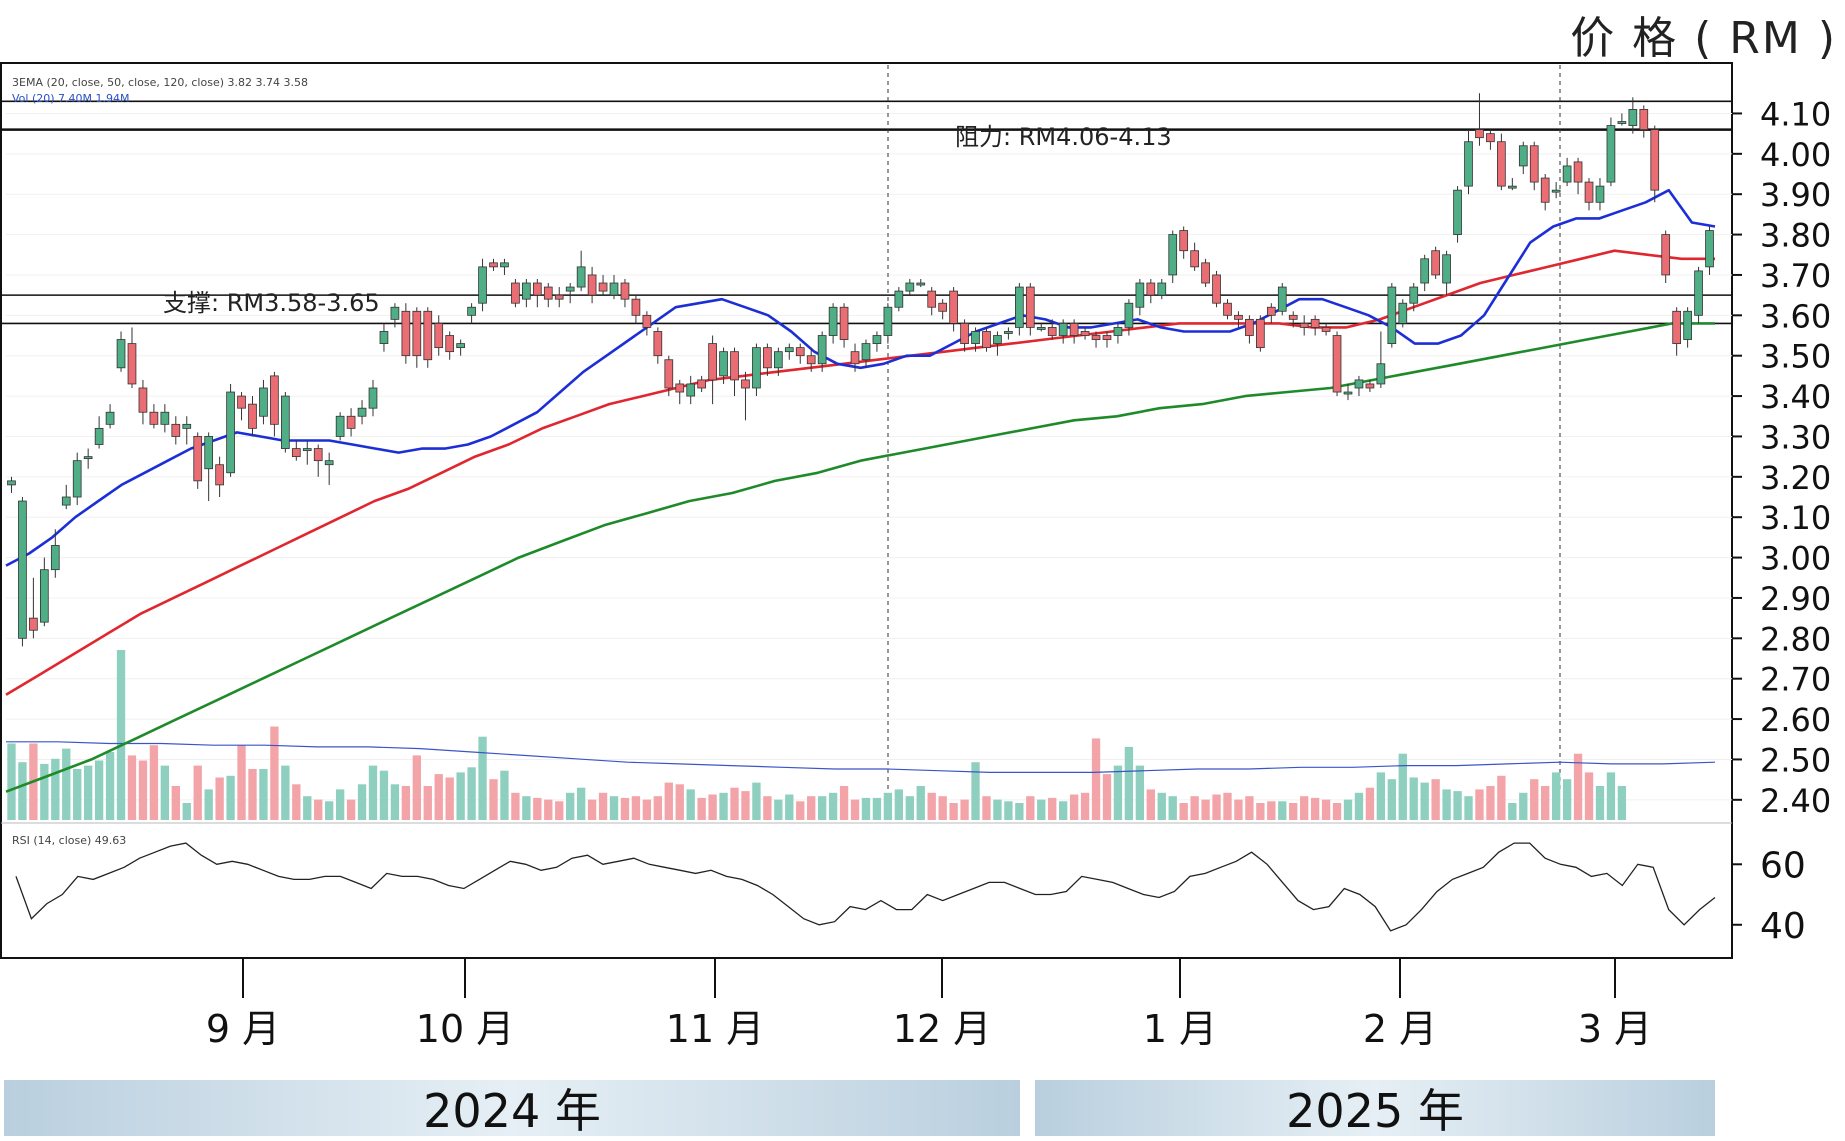  What do you see at coordinates (1615, 1029) in the screenshot?
I see `month-label: 3 月` at bounding box center [1615, 1029].